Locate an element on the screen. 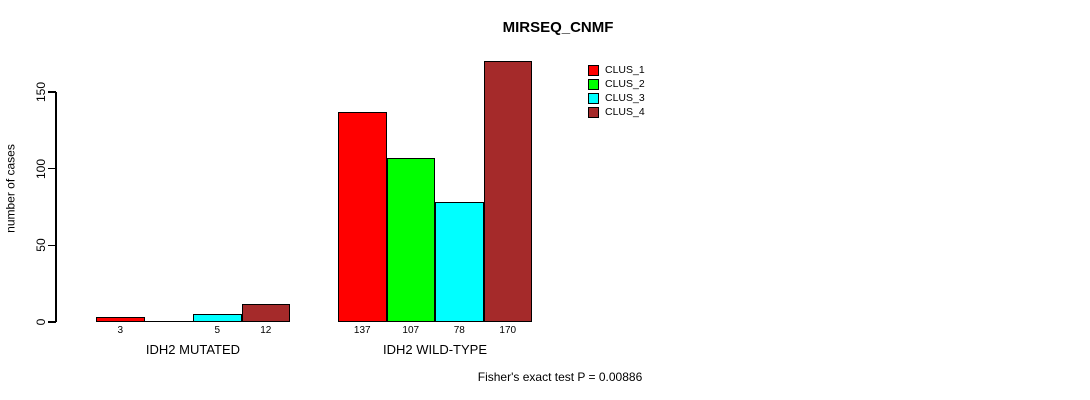 The image size is (1090, 400). fisher-test-annotation: Fisher's exact test P = 0.00886 is located at coordinates (560, 377).